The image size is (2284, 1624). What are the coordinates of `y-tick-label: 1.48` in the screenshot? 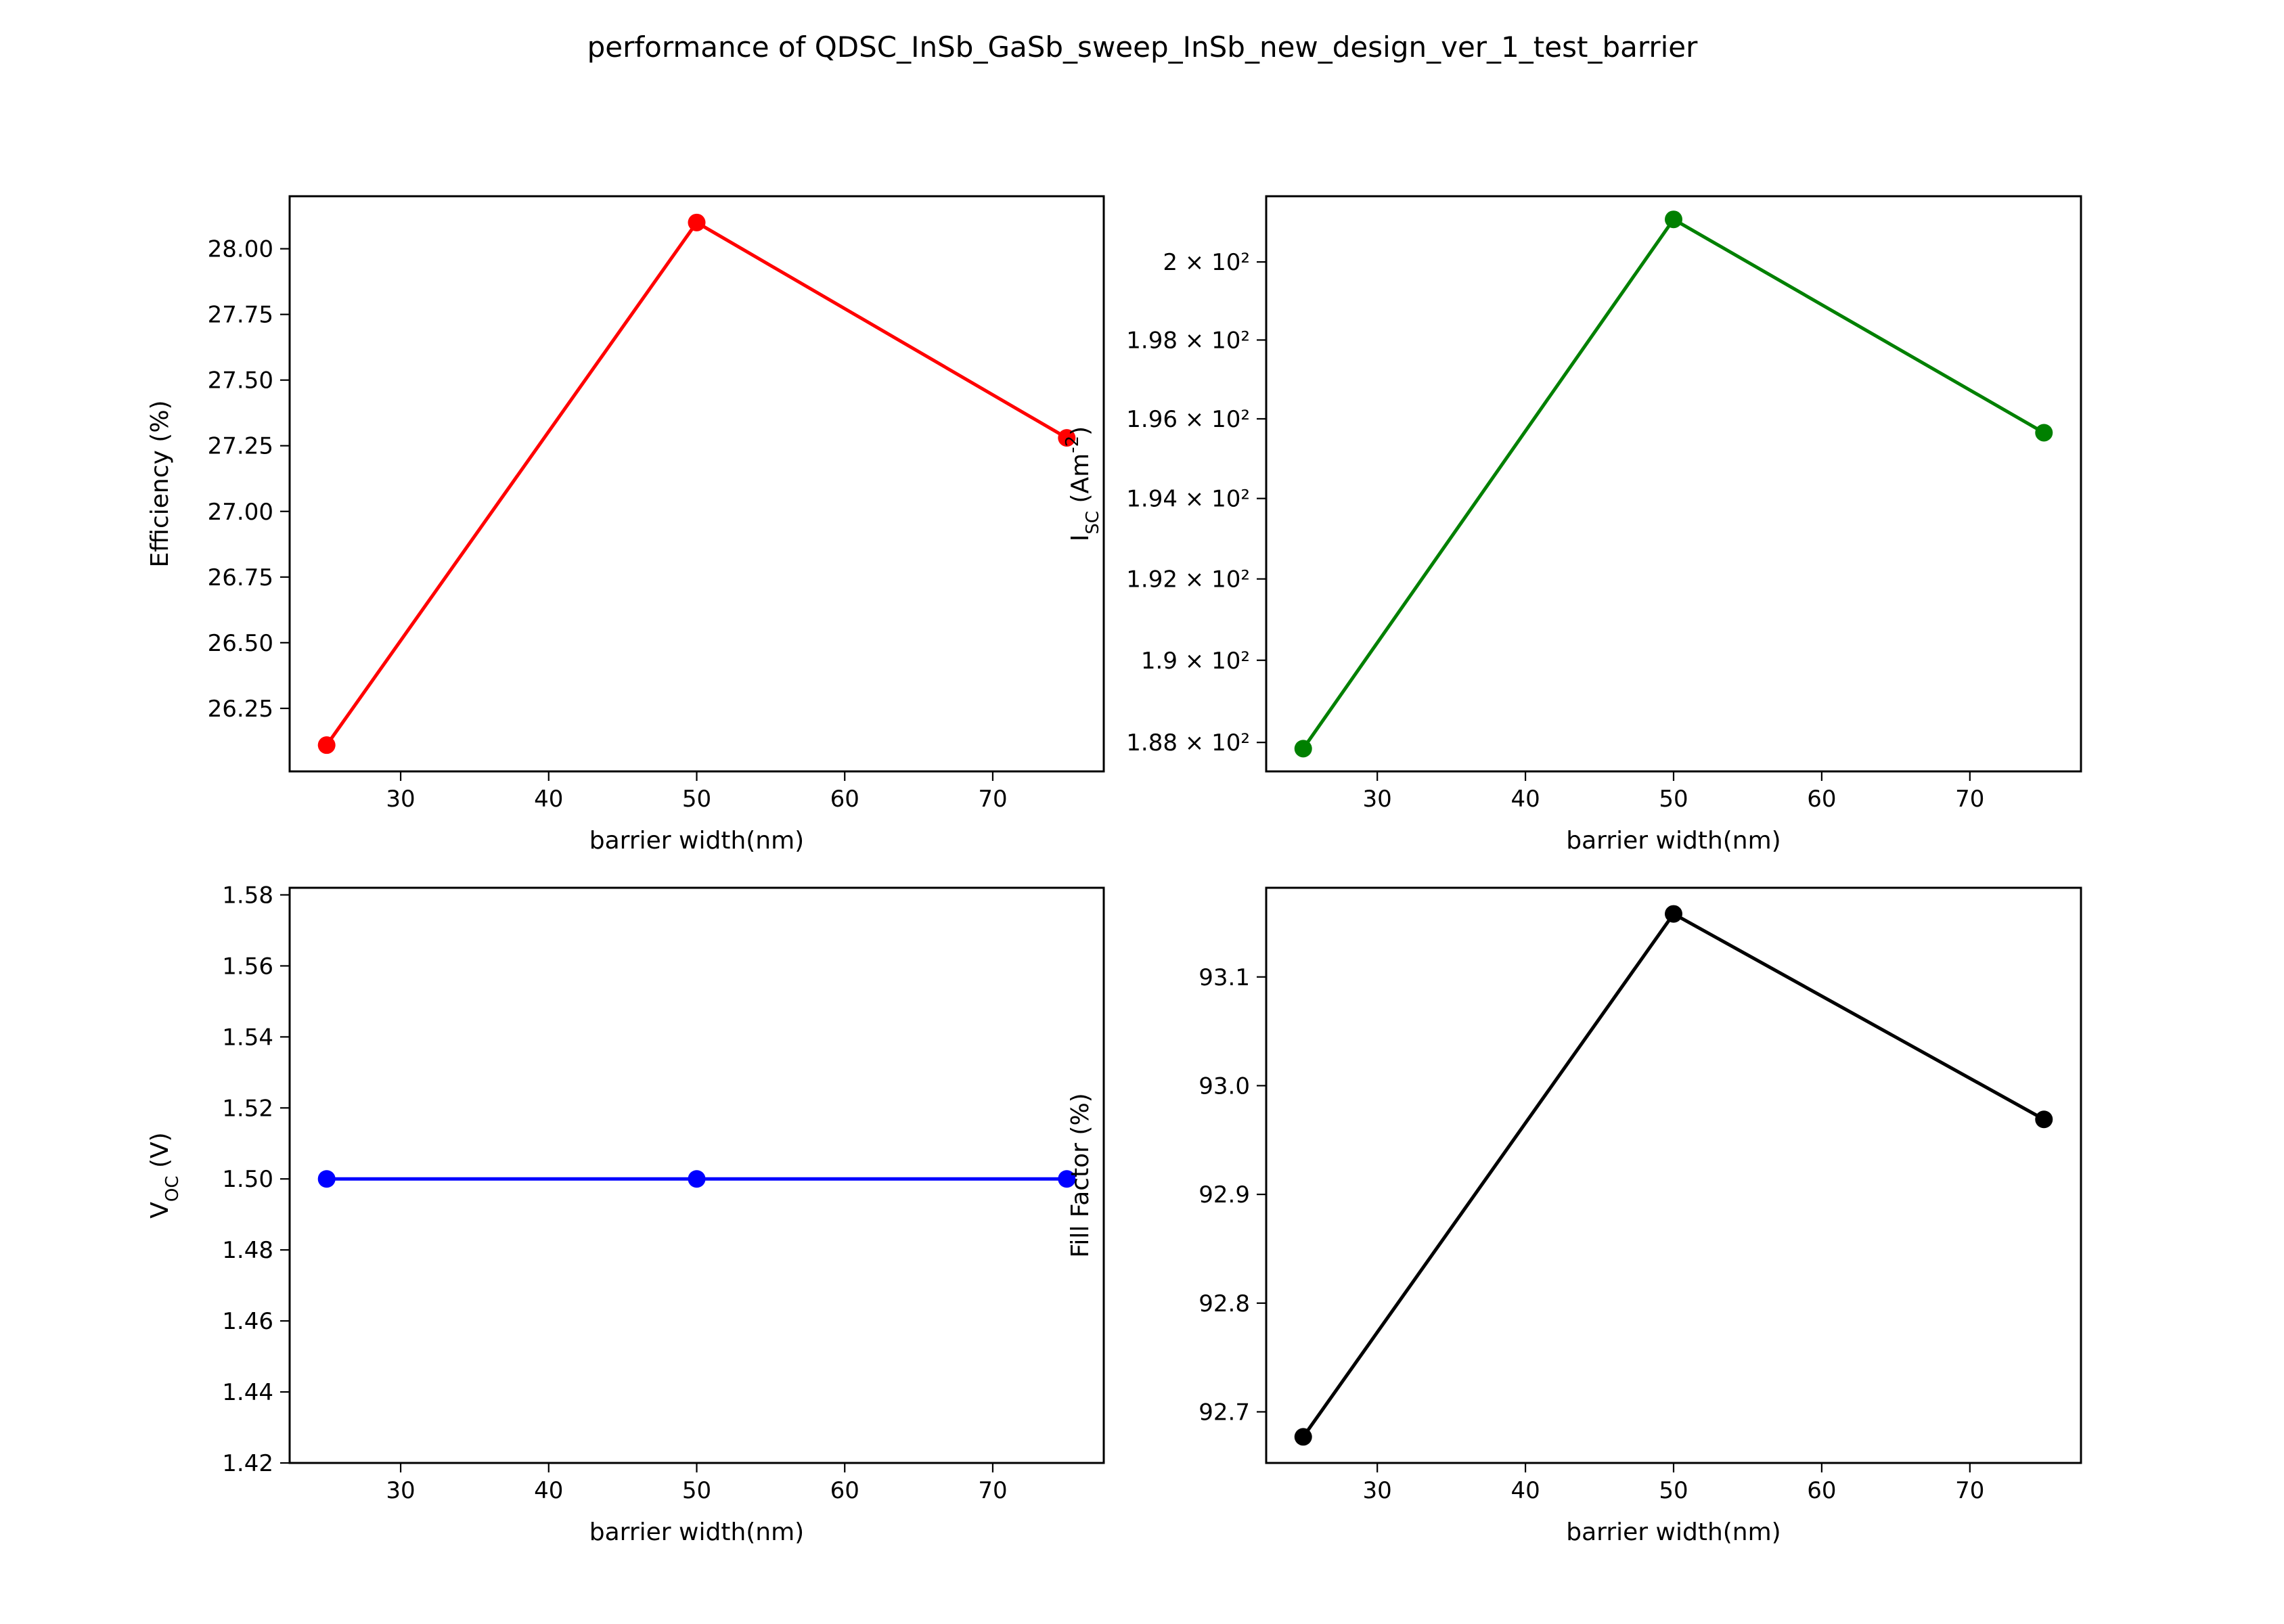 It's located at (247, 1250).